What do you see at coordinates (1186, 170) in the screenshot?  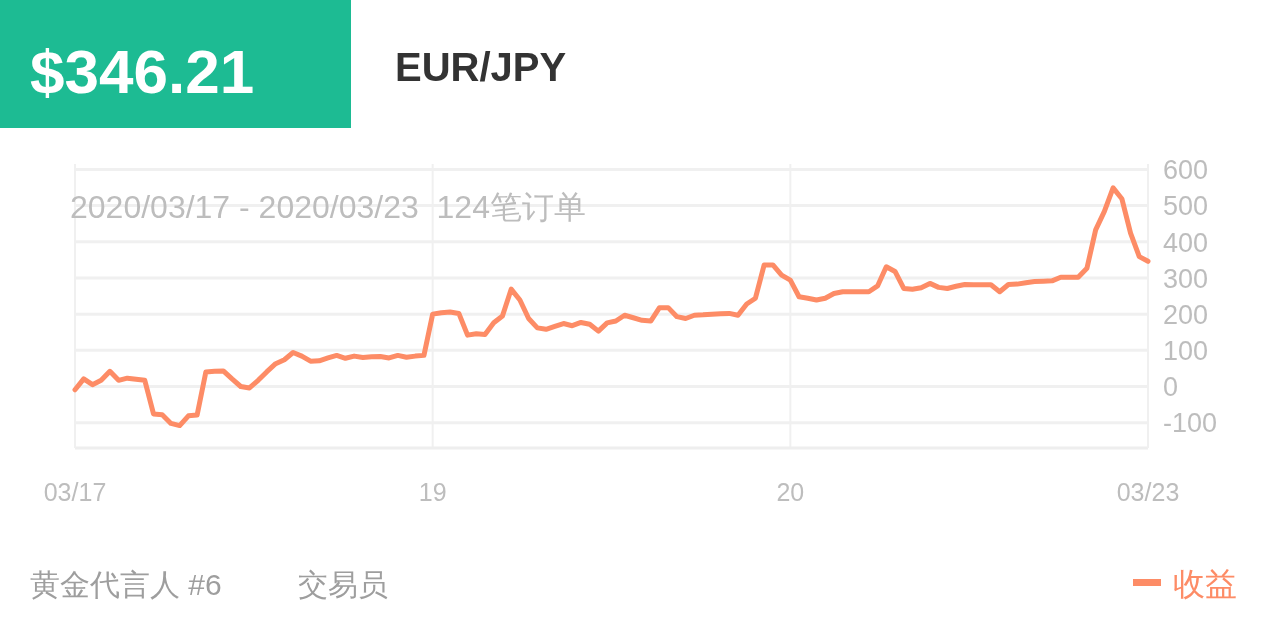 I see `y-tick-label: 600` at bounding box center [1186, 170].